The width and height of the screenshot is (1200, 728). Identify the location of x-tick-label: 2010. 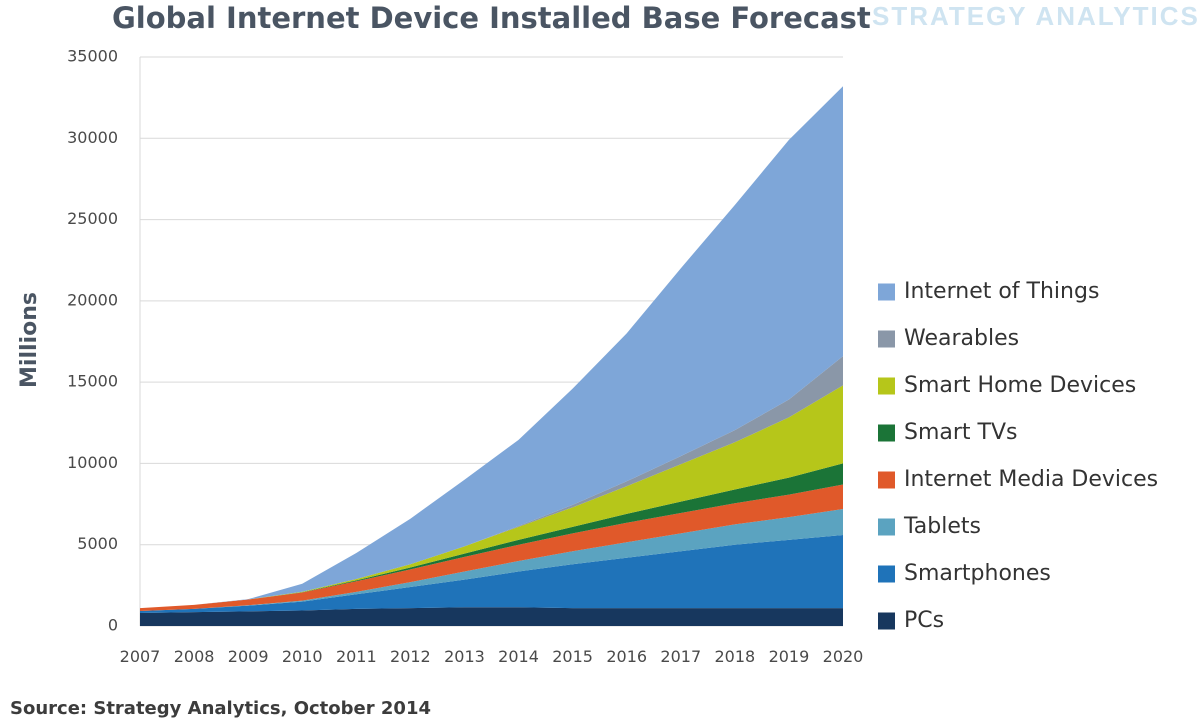
(302, 656).